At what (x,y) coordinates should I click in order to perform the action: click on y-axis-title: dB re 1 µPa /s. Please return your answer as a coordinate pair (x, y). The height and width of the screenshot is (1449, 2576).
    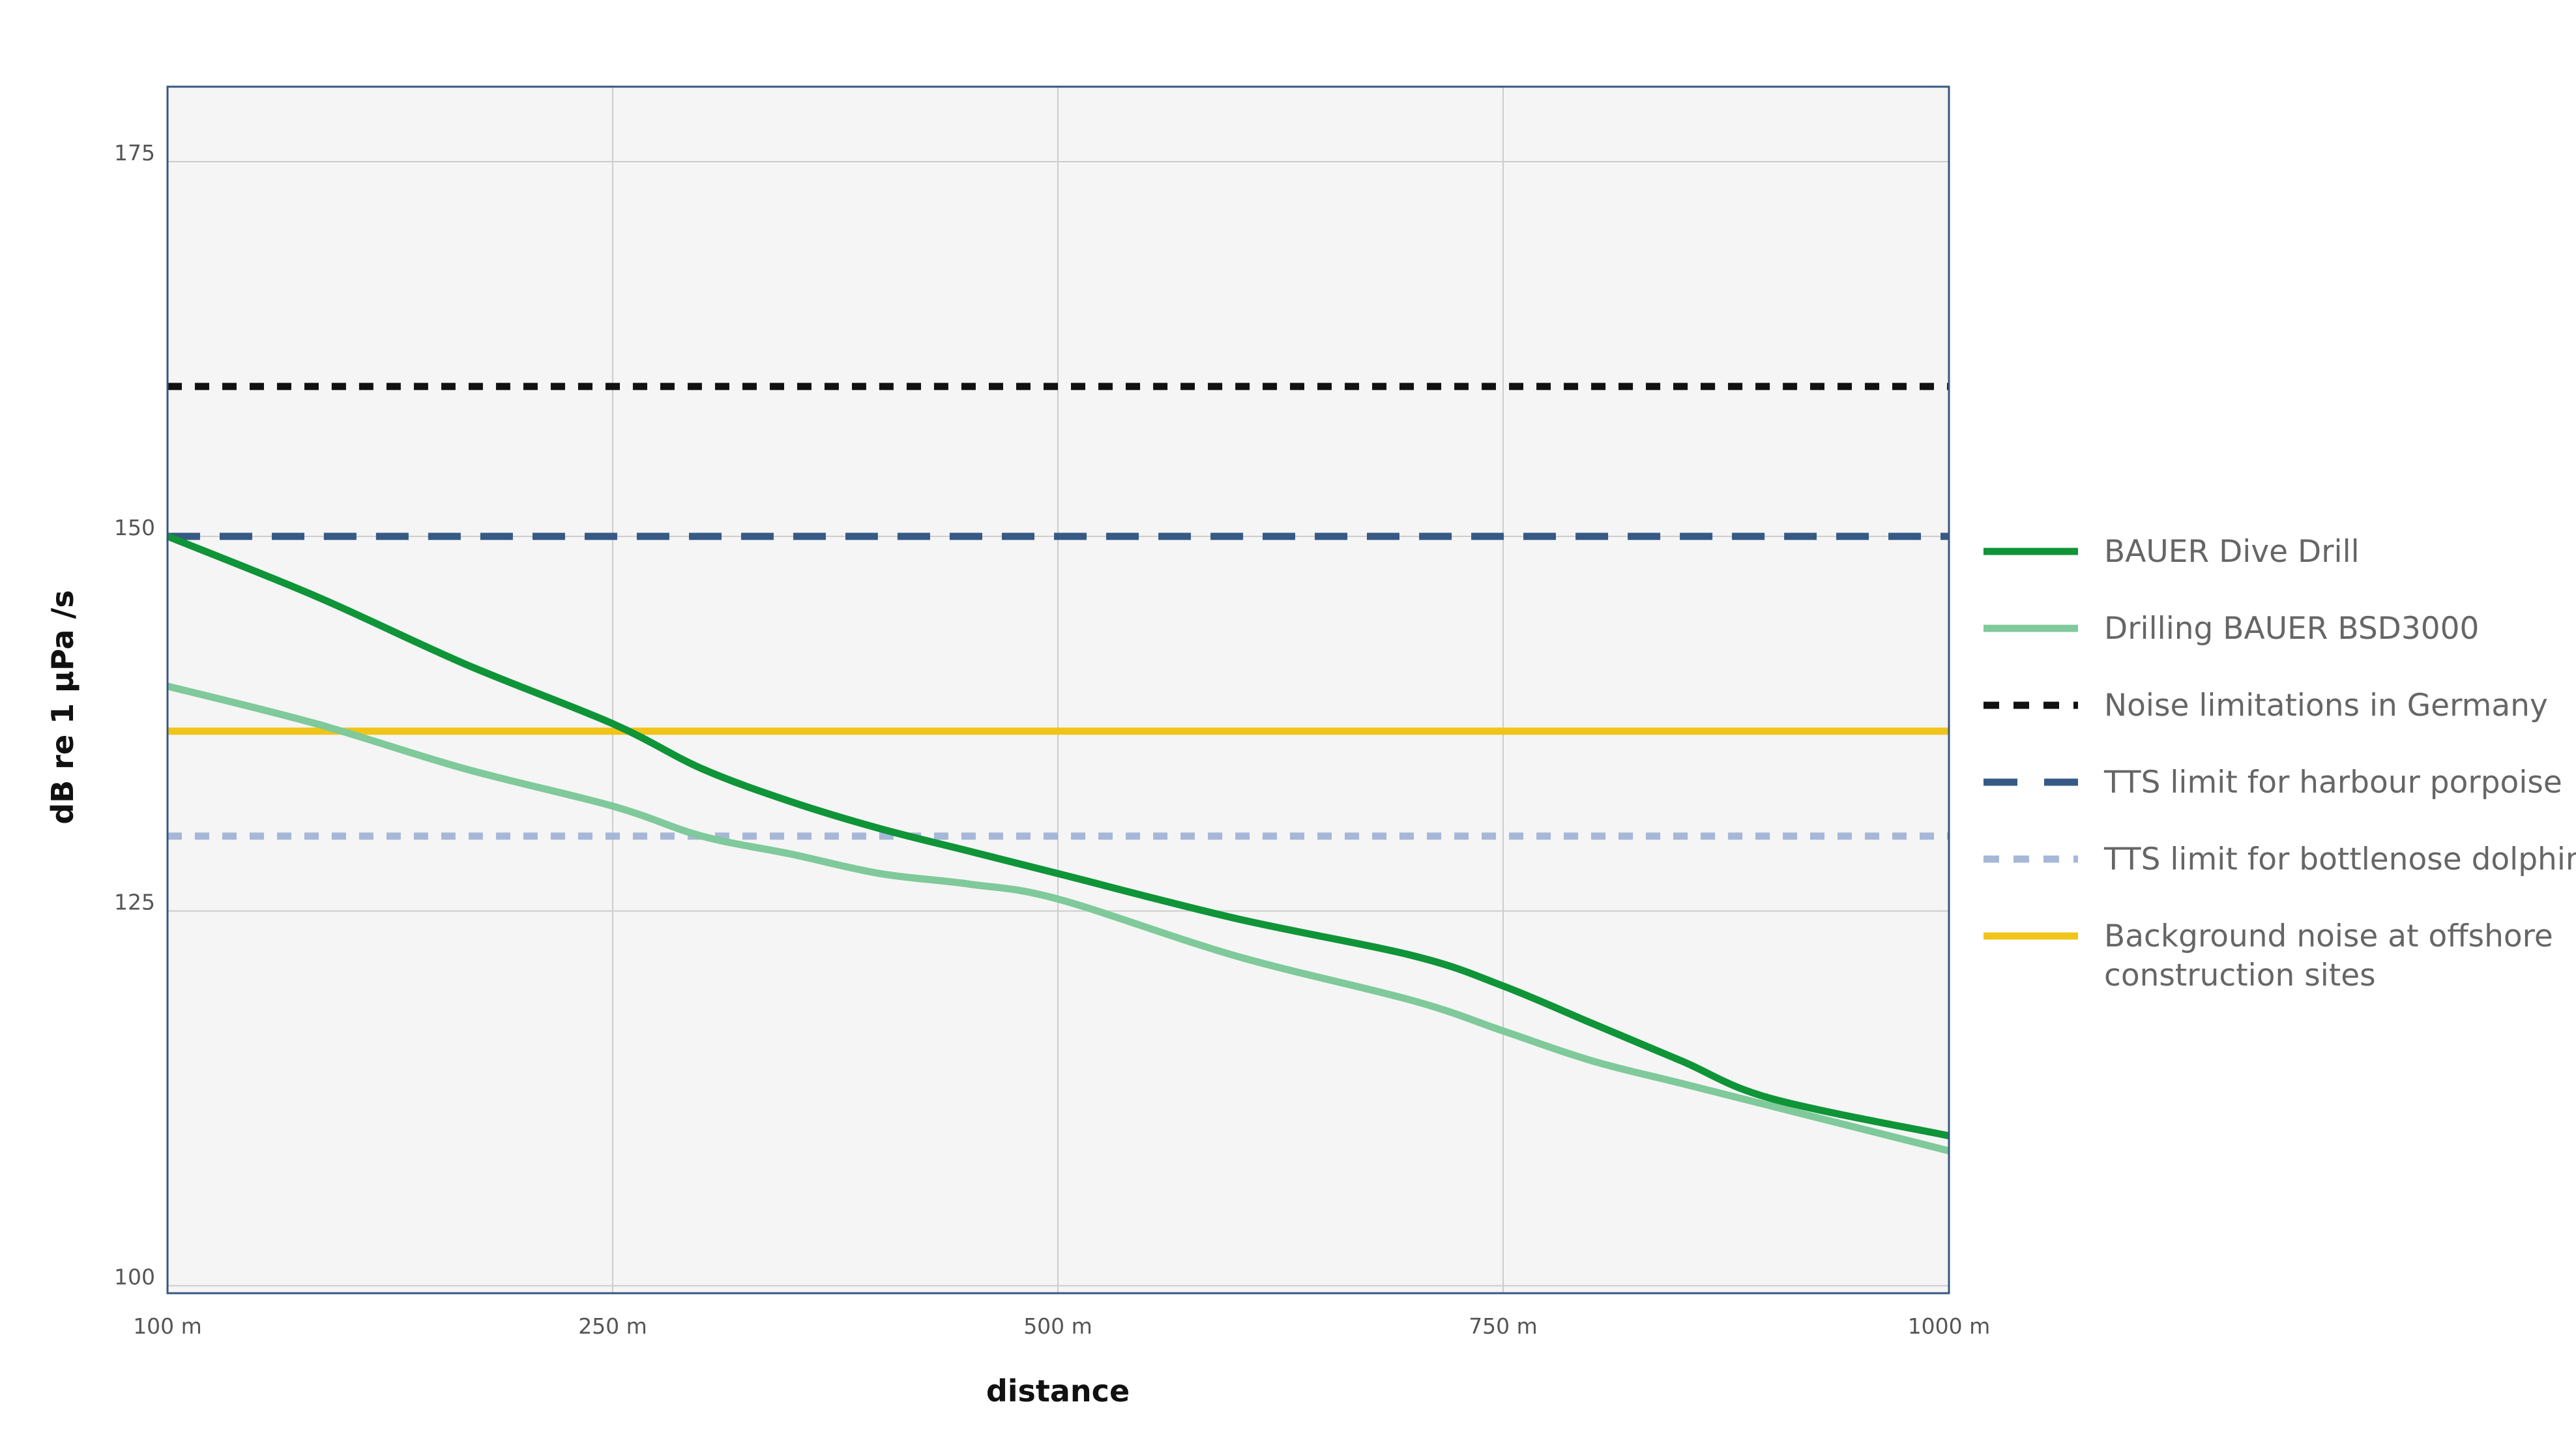
    Looking at the image, I should click on (62, 707).